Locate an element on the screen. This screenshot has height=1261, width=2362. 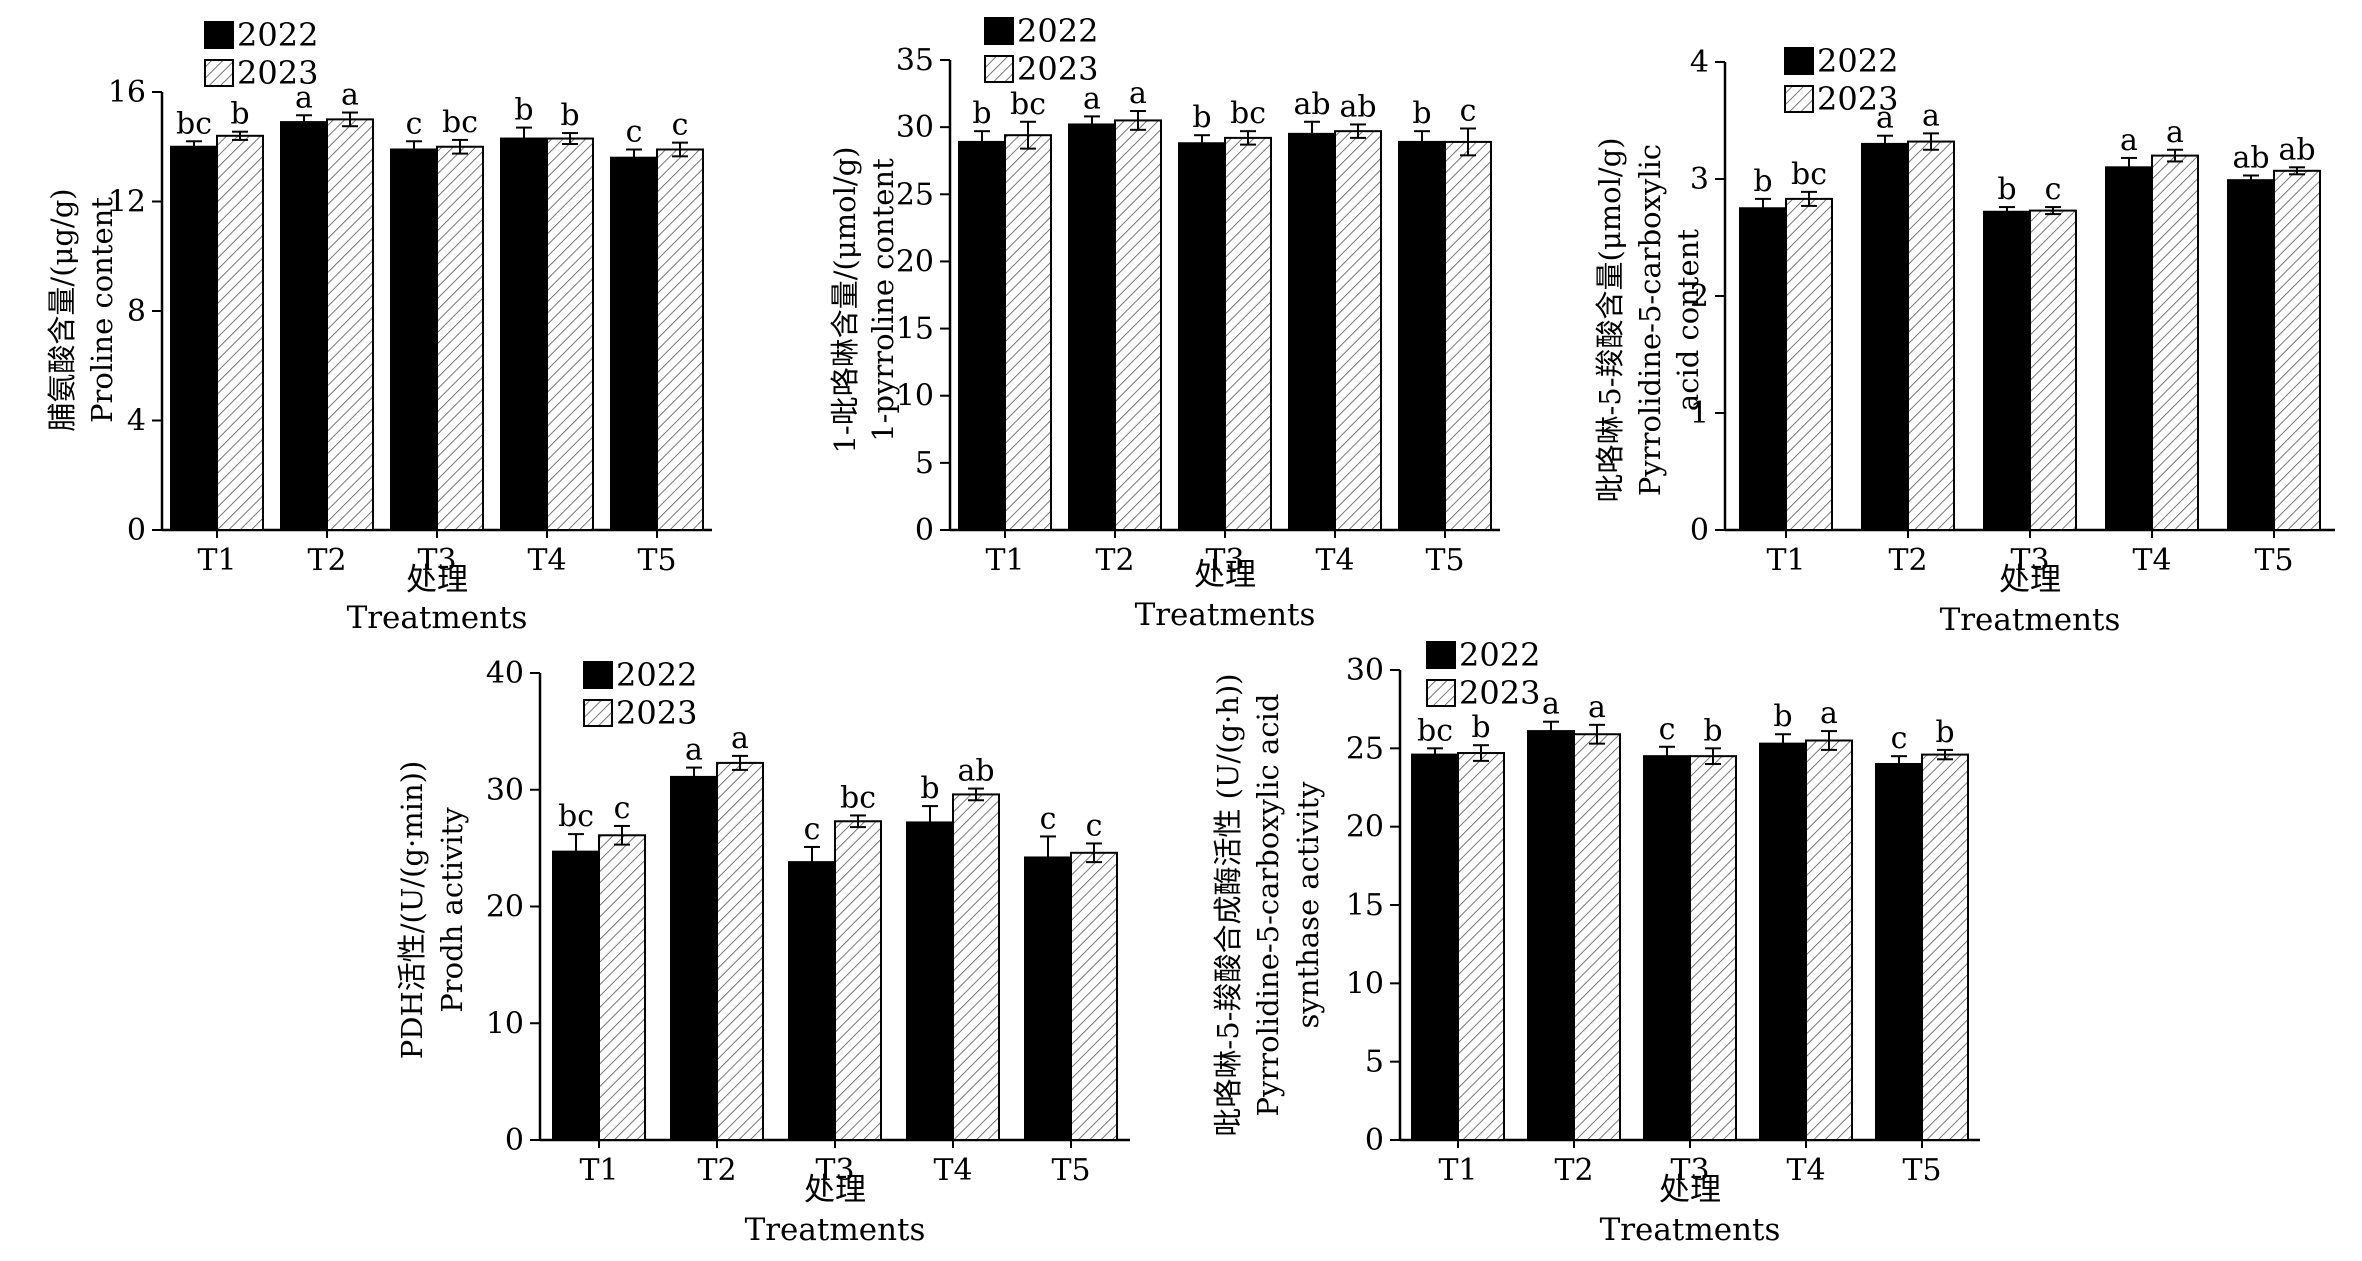
y-axis-label: 脯氨酸含量/(μg/g) is located at coordinates (62, 309).